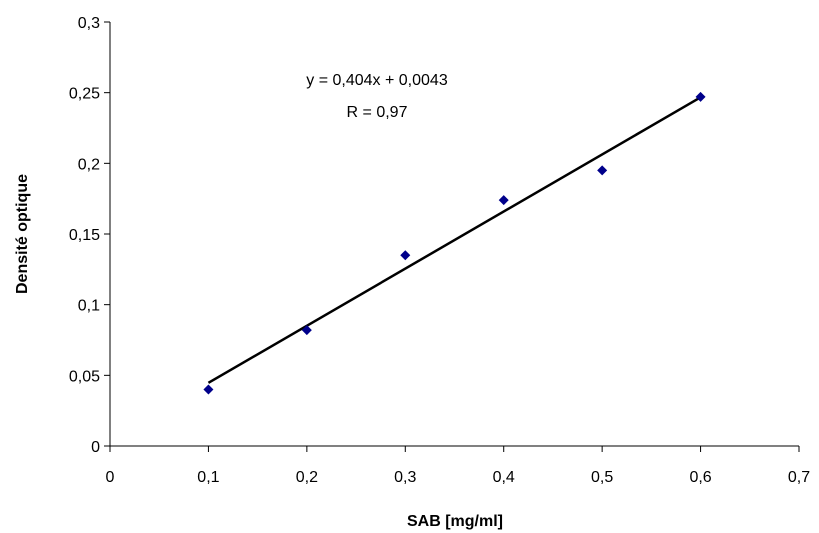  What do you see at coordinates (700, 477) in the screenshot?
I see `x-tick-label: 0,6` at bounding box center [700, 477].